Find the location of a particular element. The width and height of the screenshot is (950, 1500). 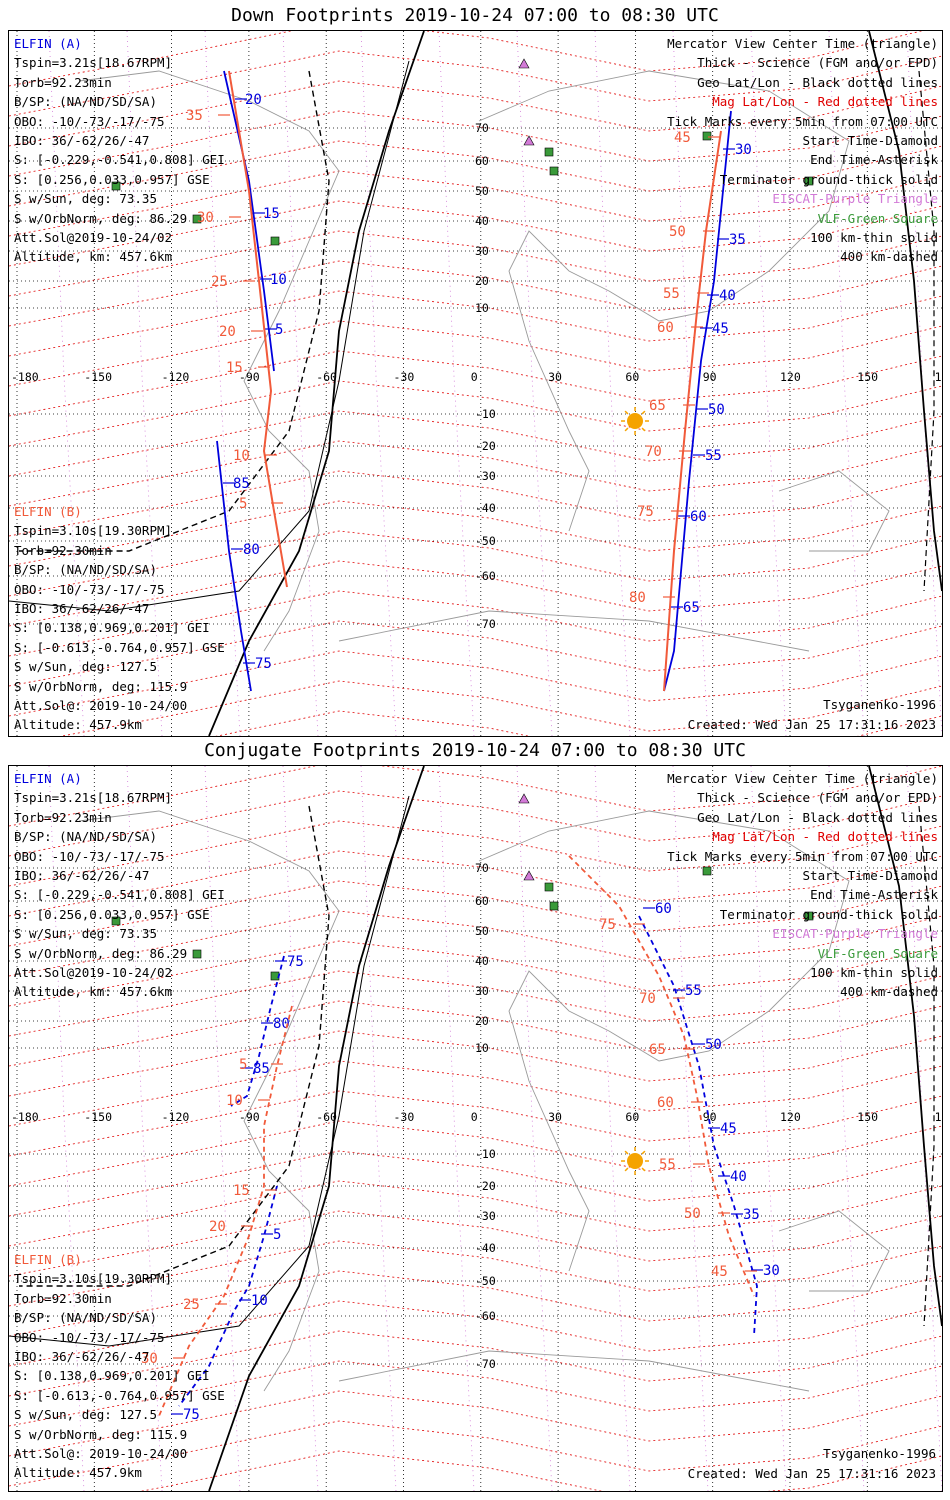

sat-a-line: OBO: -10/-73/-17/-75 is located at coordinates (89, 121).